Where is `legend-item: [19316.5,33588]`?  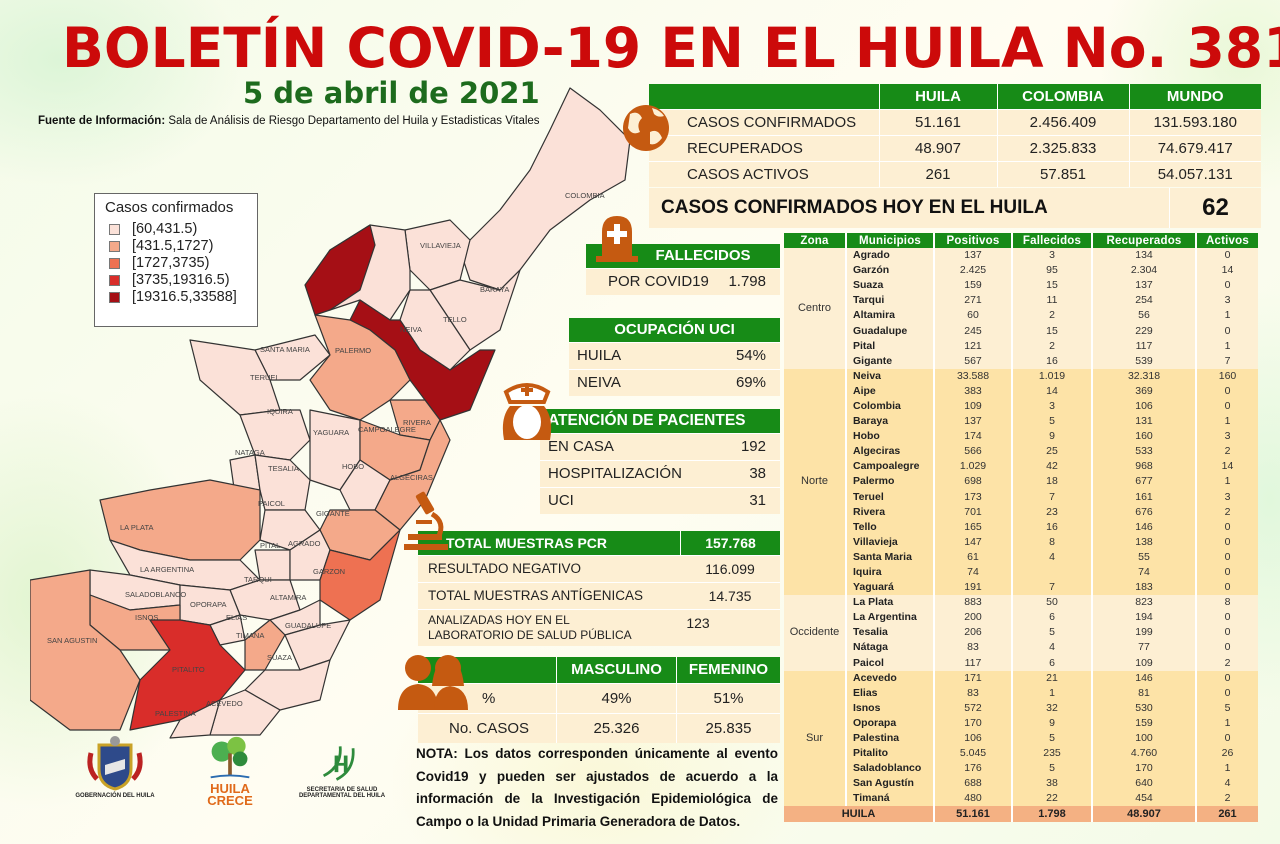 legend-item: [19316.5,33588] is located at coordinates (176, 297).